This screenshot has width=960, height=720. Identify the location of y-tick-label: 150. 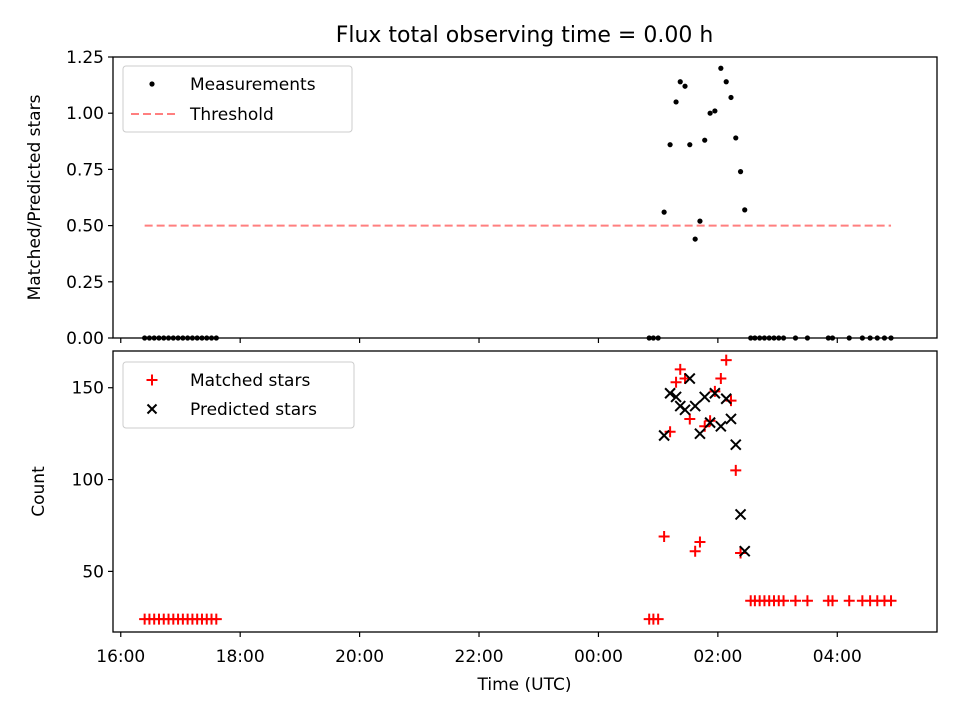
(88, 389).